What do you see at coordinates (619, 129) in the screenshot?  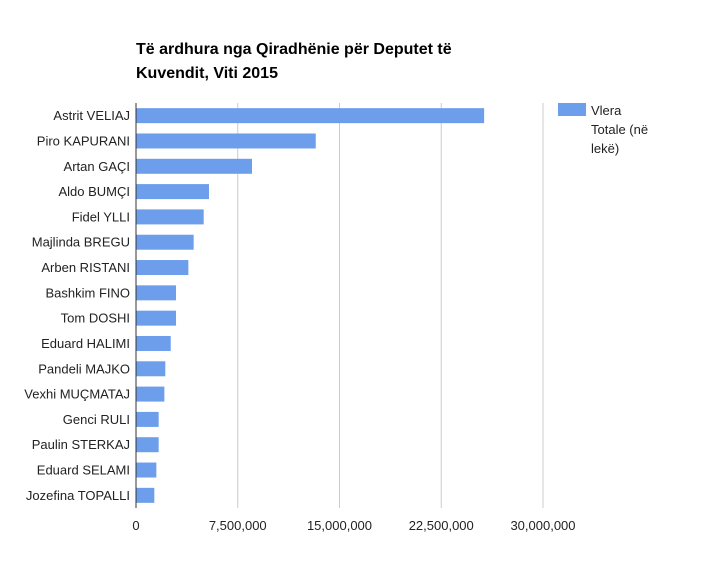 I see `legend-label-line-2: Totale (në` at bounding box center [619, 129].